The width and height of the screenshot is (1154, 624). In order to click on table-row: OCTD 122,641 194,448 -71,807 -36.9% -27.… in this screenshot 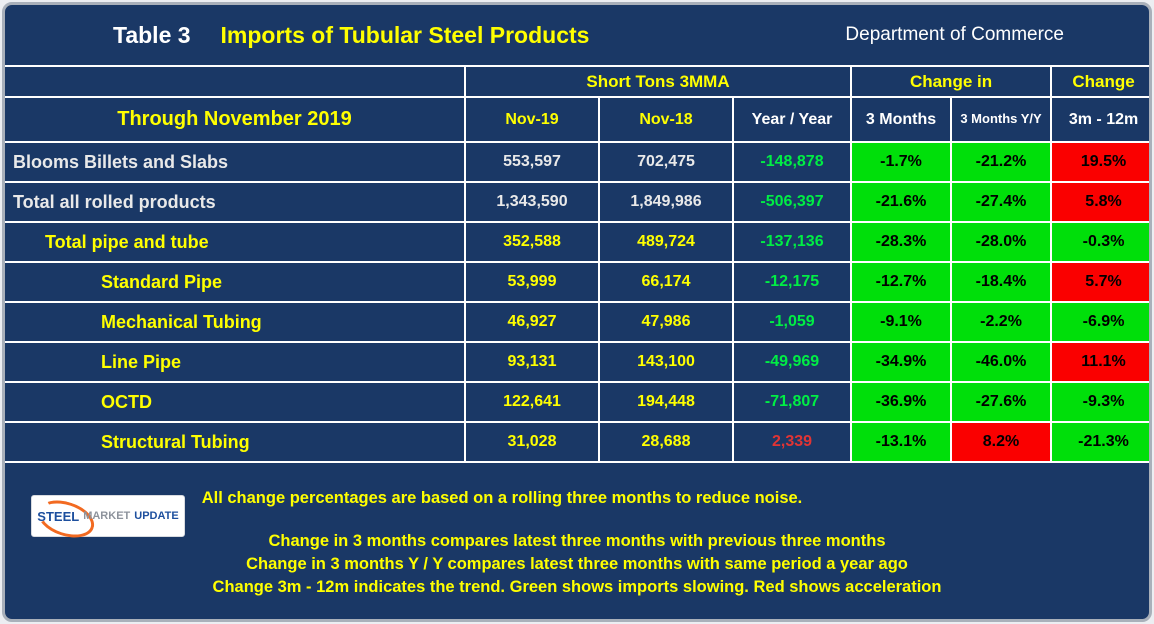, I will do `click(577, 402)`.